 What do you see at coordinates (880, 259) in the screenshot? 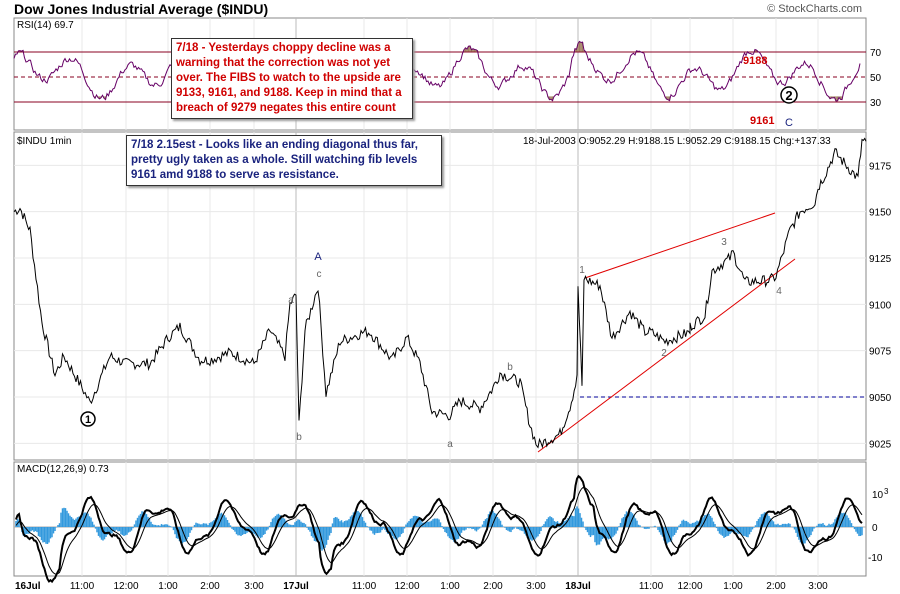
I see `price-tick-label: 9125` at bounding box center [880, 259].